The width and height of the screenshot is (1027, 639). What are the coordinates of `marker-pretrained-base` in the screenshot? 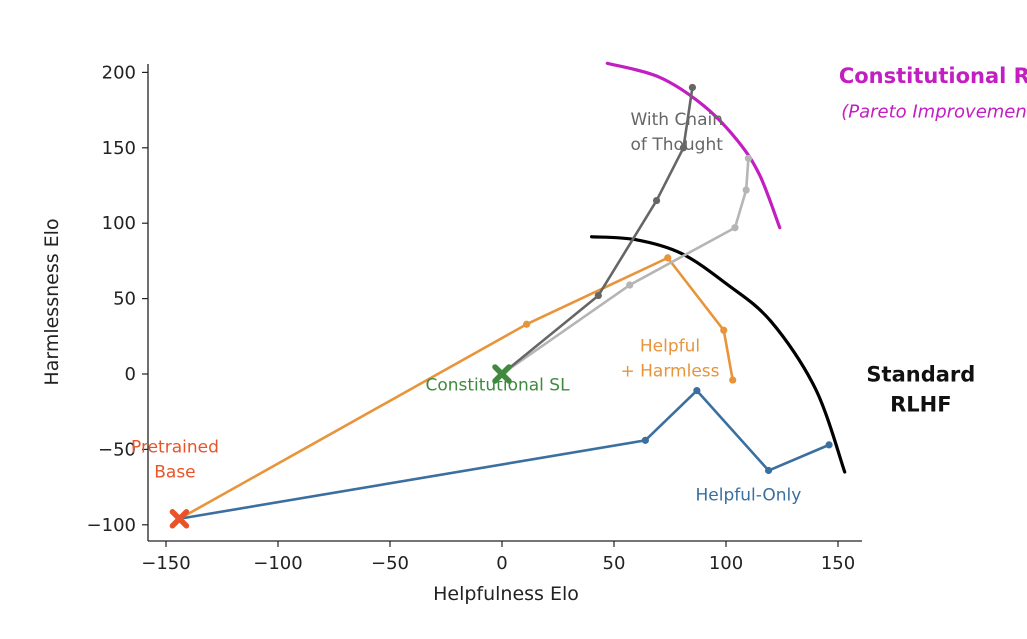 It's located at (179, 519).